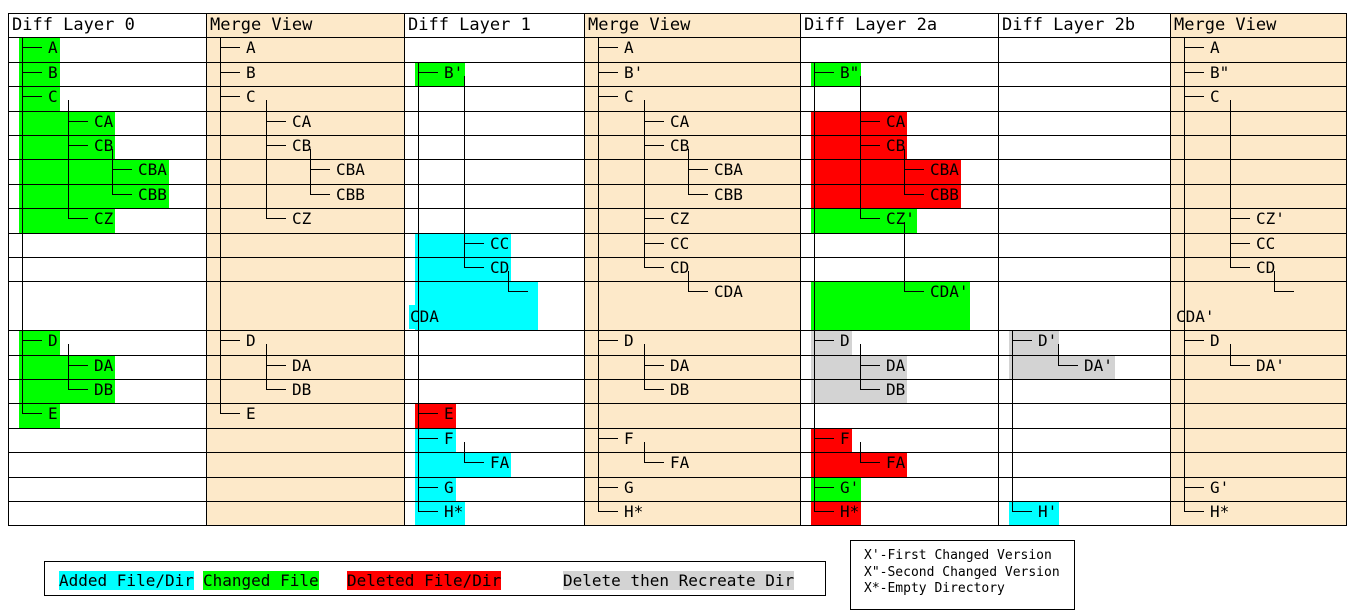 Image resolution: width=1353 pixels, height=610 pixels. I want to click on tree-node-label: B', so click(454, 72).